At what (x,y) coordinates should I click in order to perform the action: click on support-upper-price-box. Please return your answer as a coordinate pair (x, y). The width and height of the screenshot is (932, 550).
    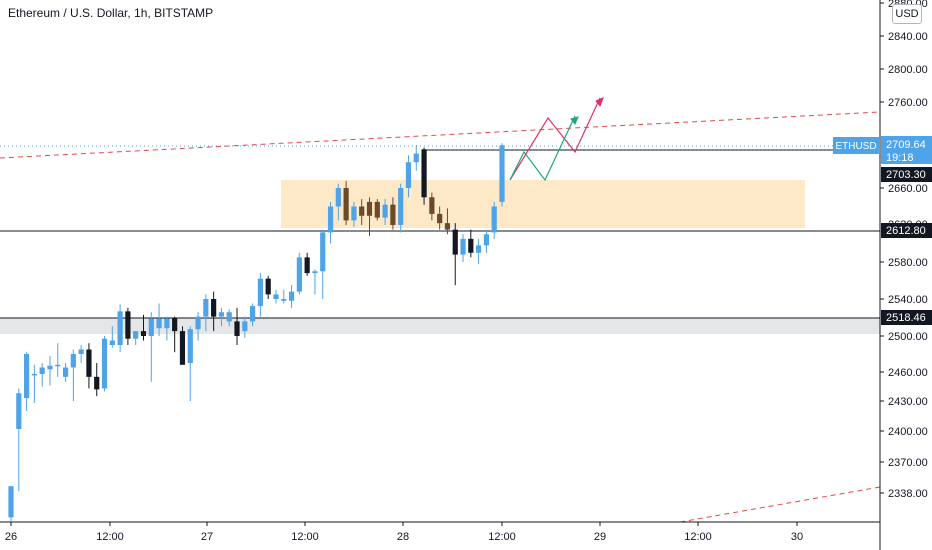
    Looking at the image, I should click on (906, 230).